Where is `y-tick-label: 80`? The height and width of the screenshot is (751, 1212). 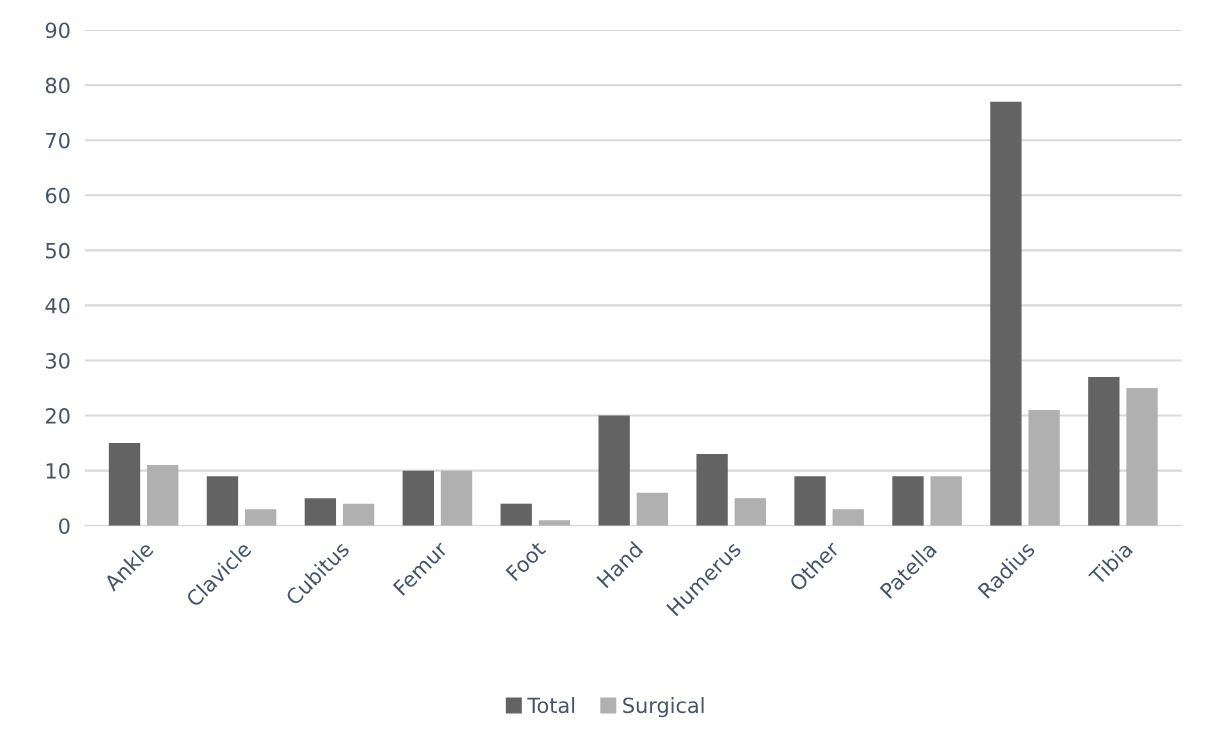 y-tick-label: 80 is located at coordinates (57, 85).